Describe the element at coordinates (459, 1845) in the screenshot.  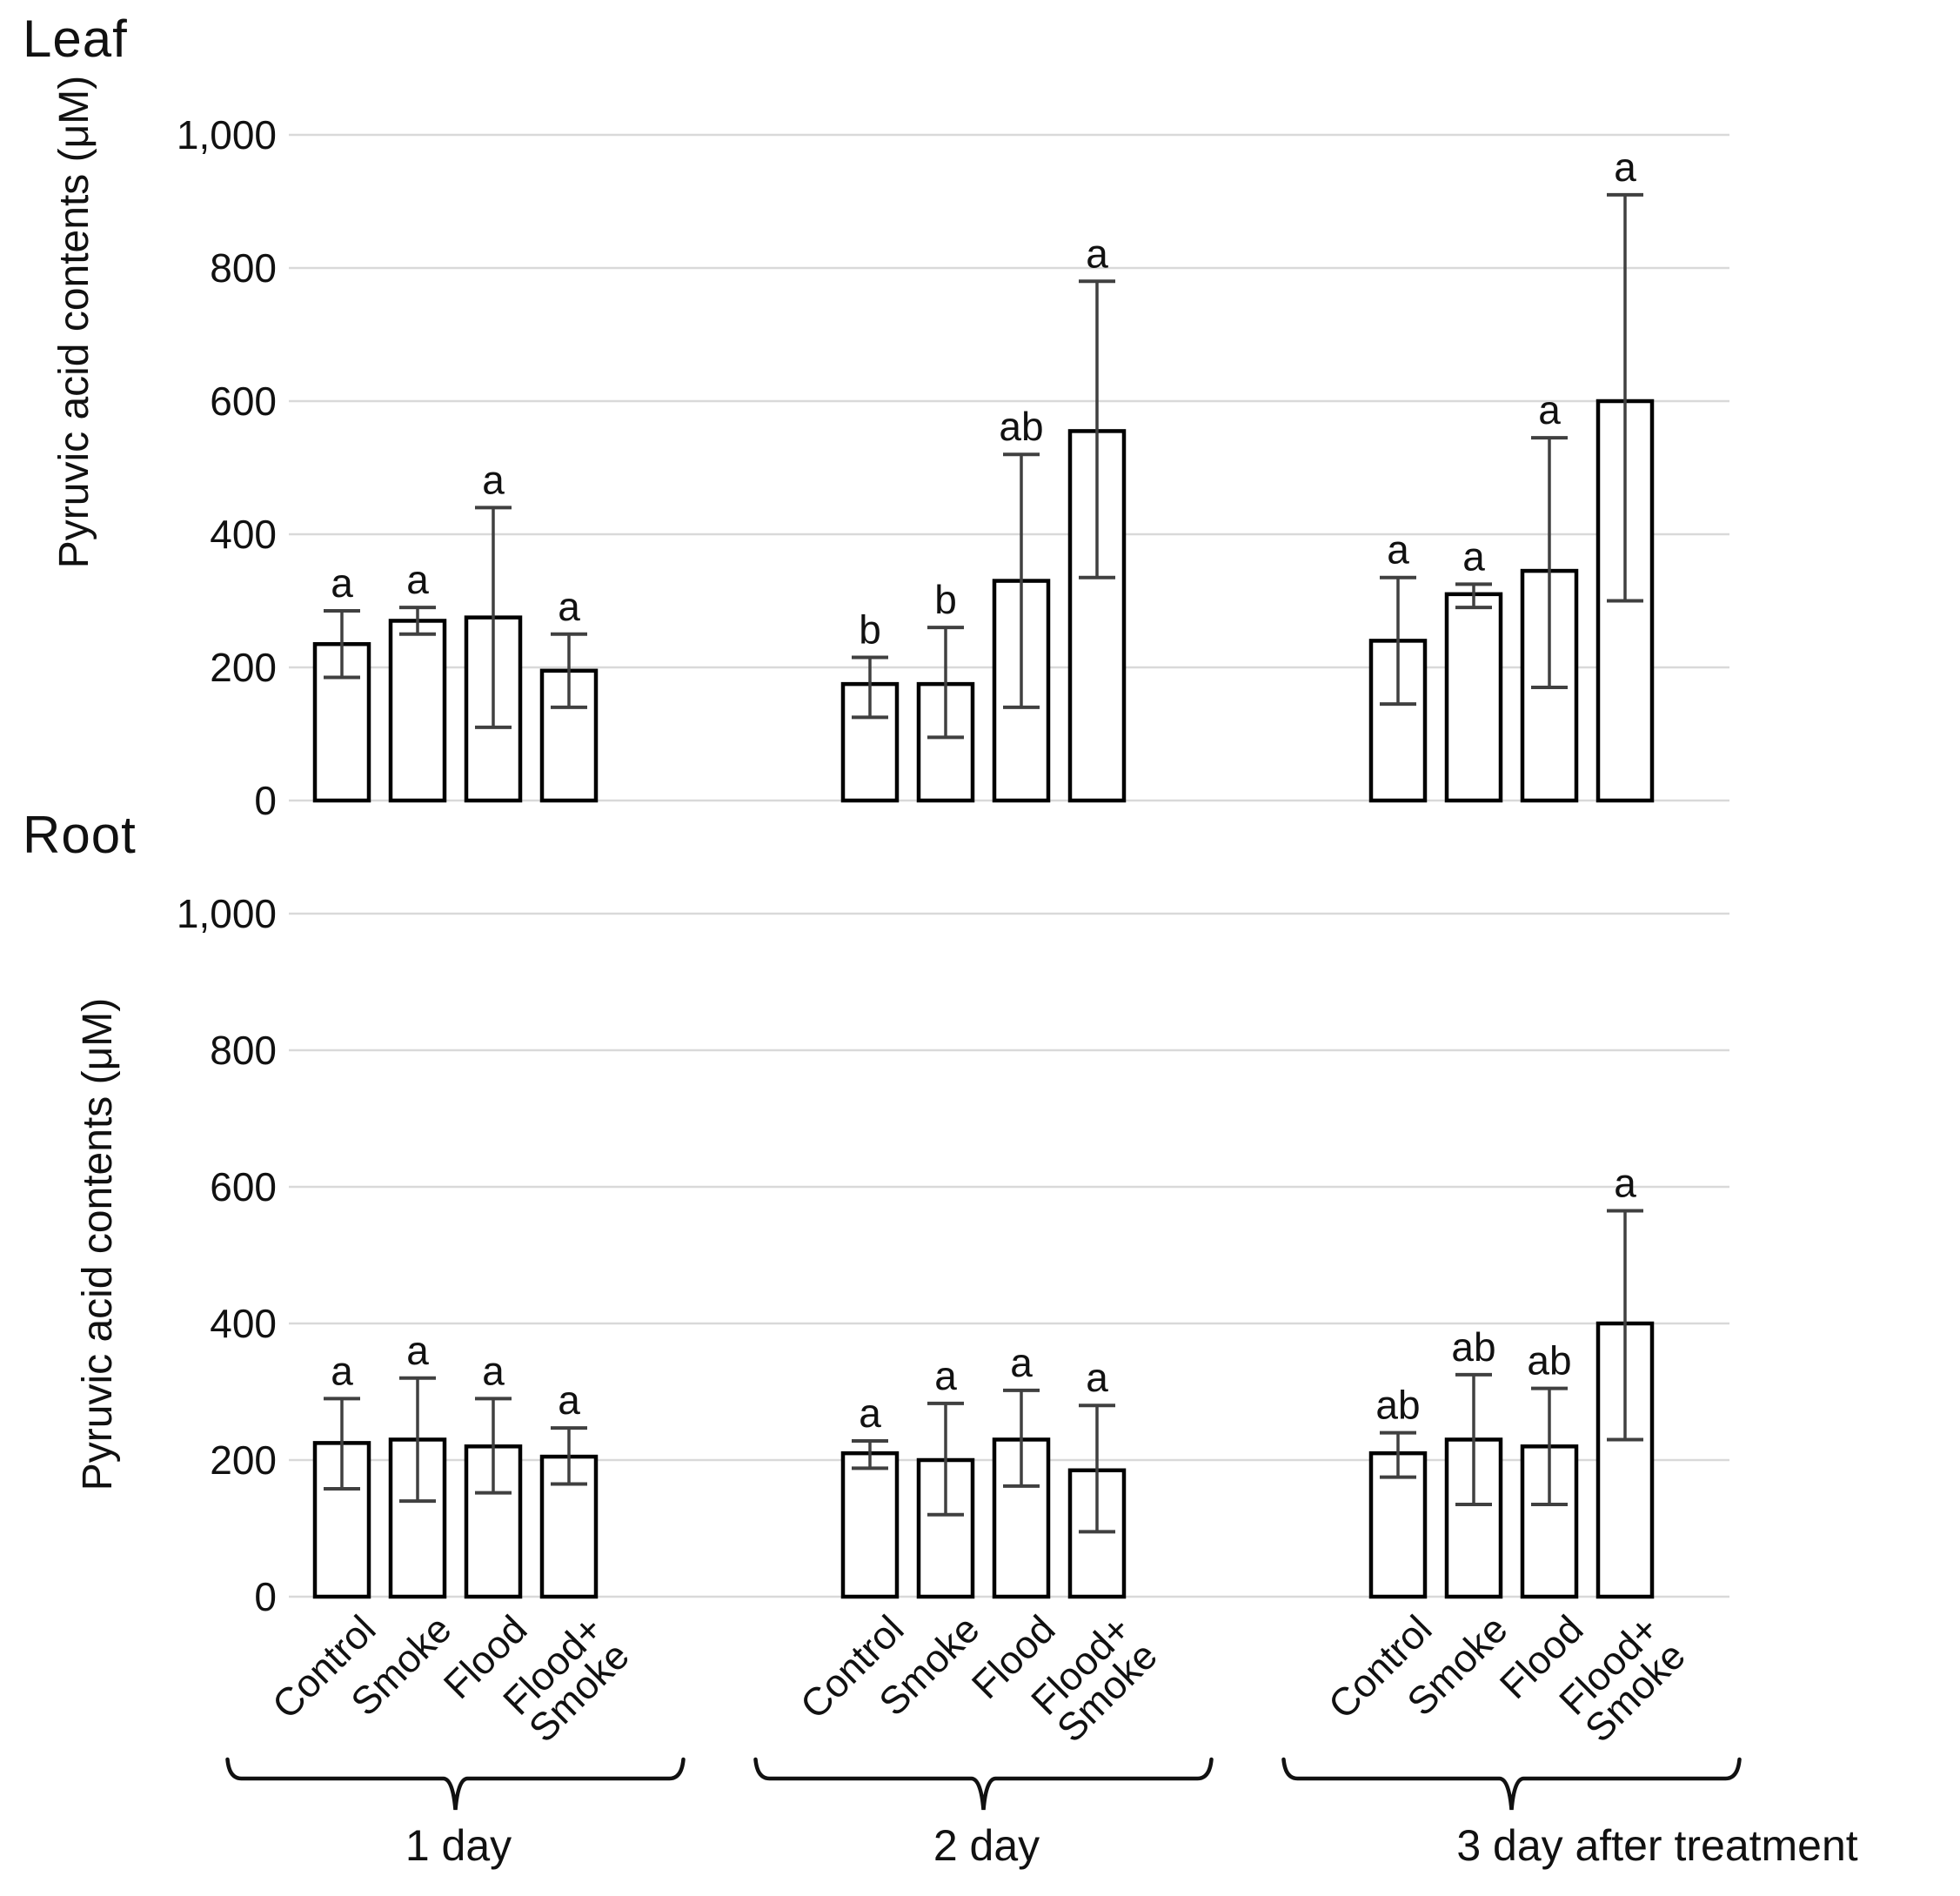
I see `group-label: 1 day` at that location.